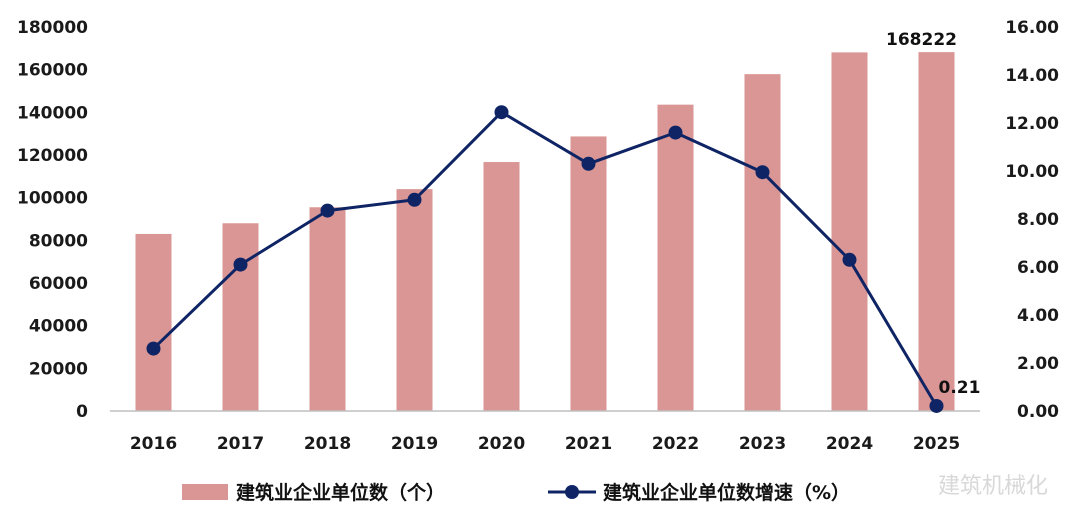 Image resolution: width=1080 pixels, height=530 pixels. What do you see at coordinates (960, 388) in the screenshot?
I see `line-data-label: 0.21` at bounding box center [960, 388].